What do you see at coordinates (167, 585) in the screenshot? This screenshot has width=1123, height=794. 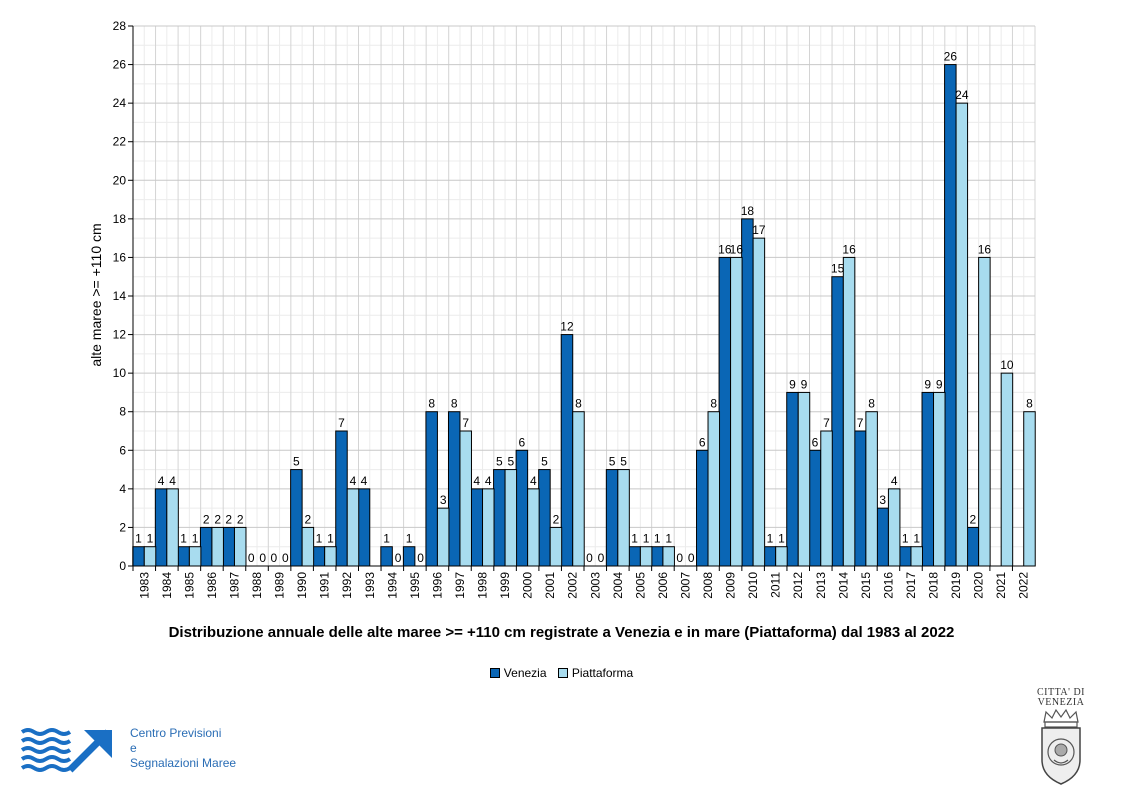 I see `x-tick-label: 1984` at bounding box center [167, 585].